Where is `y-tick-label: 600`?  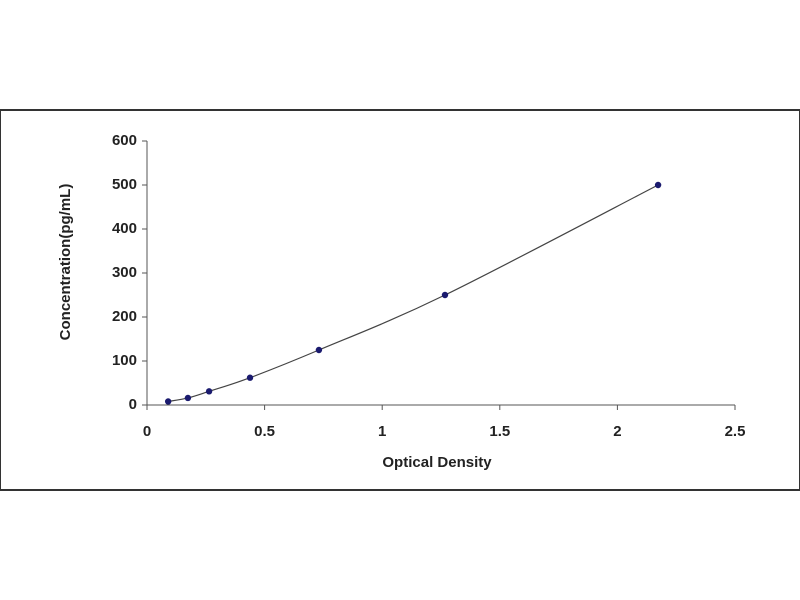 y-tick-label: 600 is located at coordinates (124, 140).